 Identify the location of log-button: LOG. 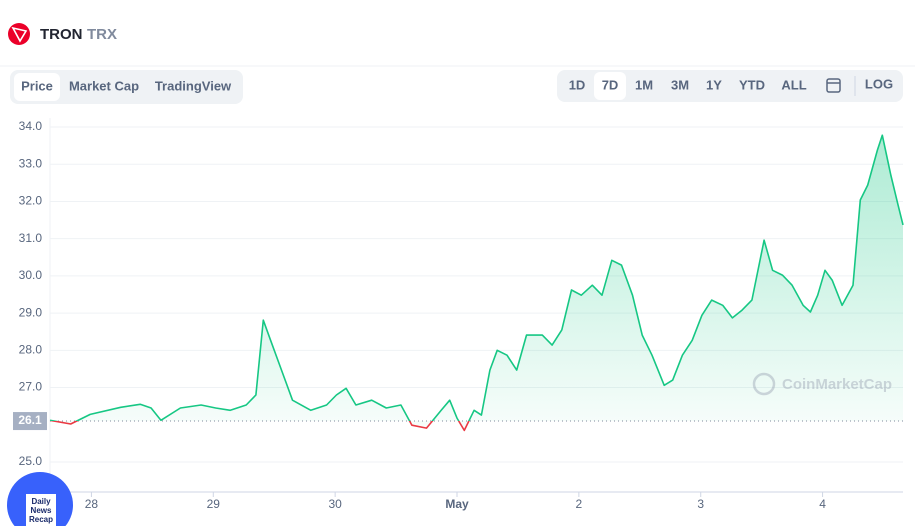
(879, 83).